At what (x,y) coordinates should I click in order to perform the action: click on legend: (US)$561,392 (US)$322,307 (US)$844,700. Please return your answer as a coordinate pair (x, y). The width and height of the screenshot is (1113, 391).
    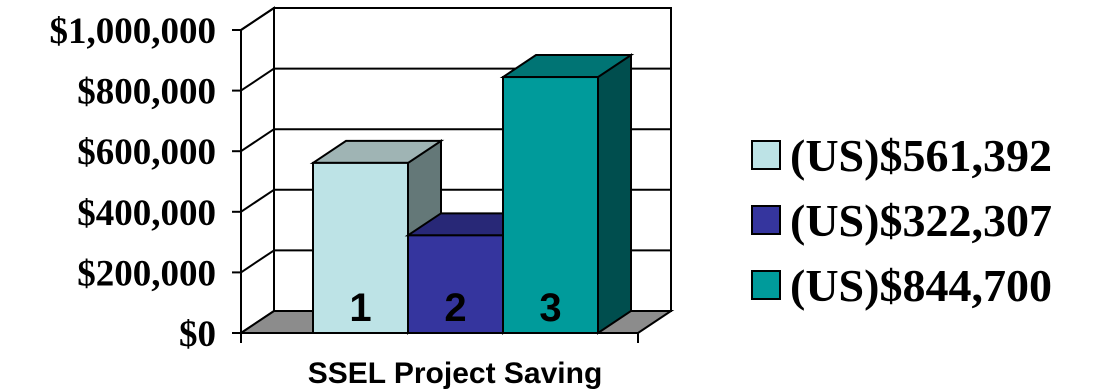
    Looking at the image, I should click on (901, 220).